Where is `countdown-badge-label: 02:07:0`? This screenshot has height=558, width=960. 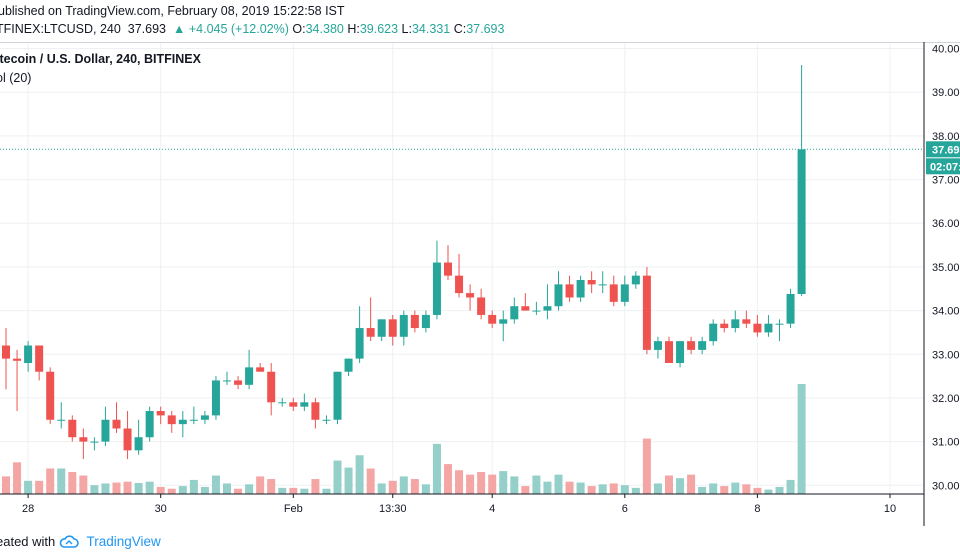 countdown-badge-label: 02:07:0 is located at coordinates (945, 167).